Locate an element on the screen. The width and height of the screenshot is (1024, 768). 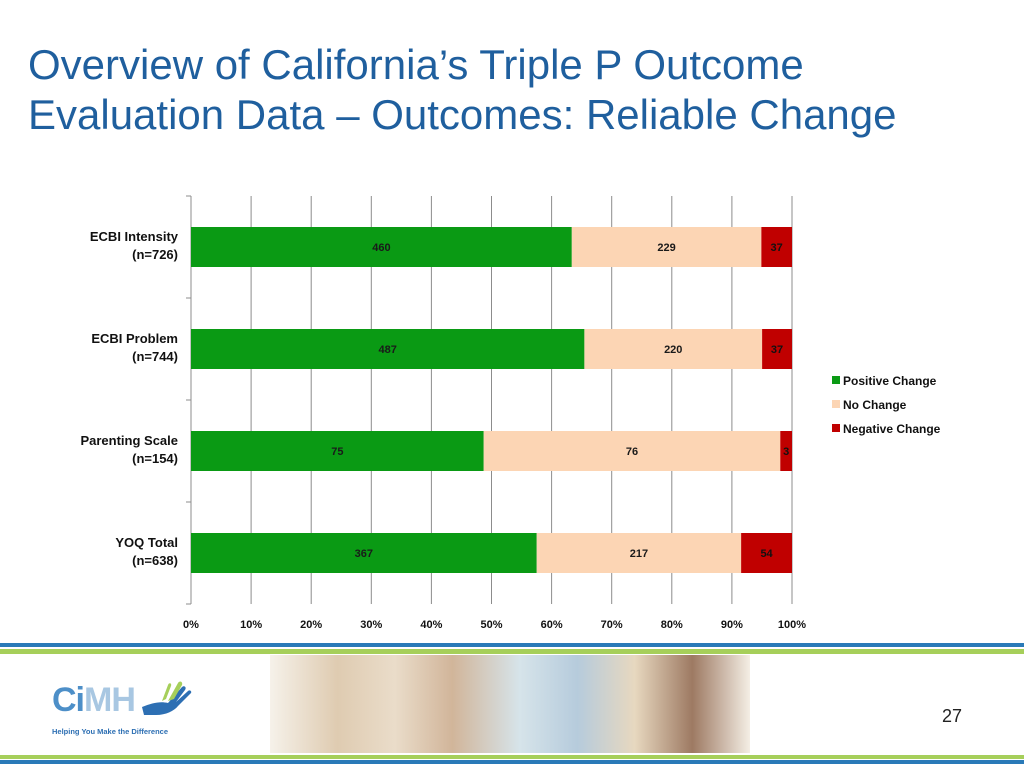
footer-photo-strip is located at coordinates (510, 704).